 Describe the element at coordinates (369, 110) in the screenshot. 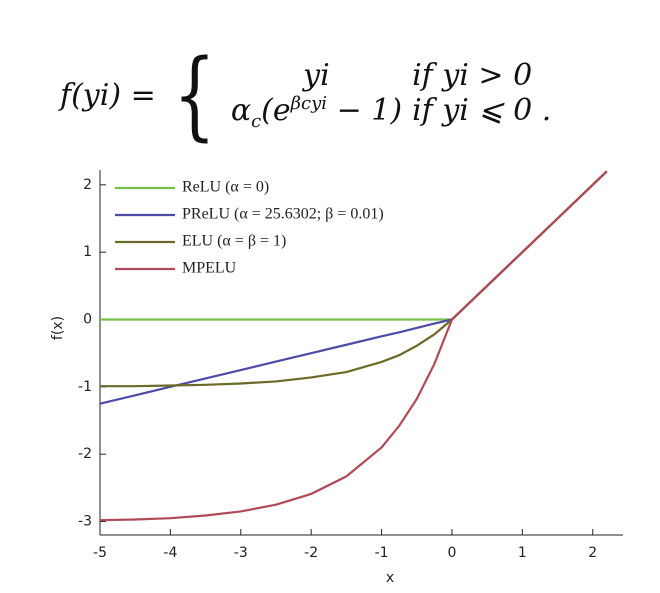

I see `close: − 1)` at that location.